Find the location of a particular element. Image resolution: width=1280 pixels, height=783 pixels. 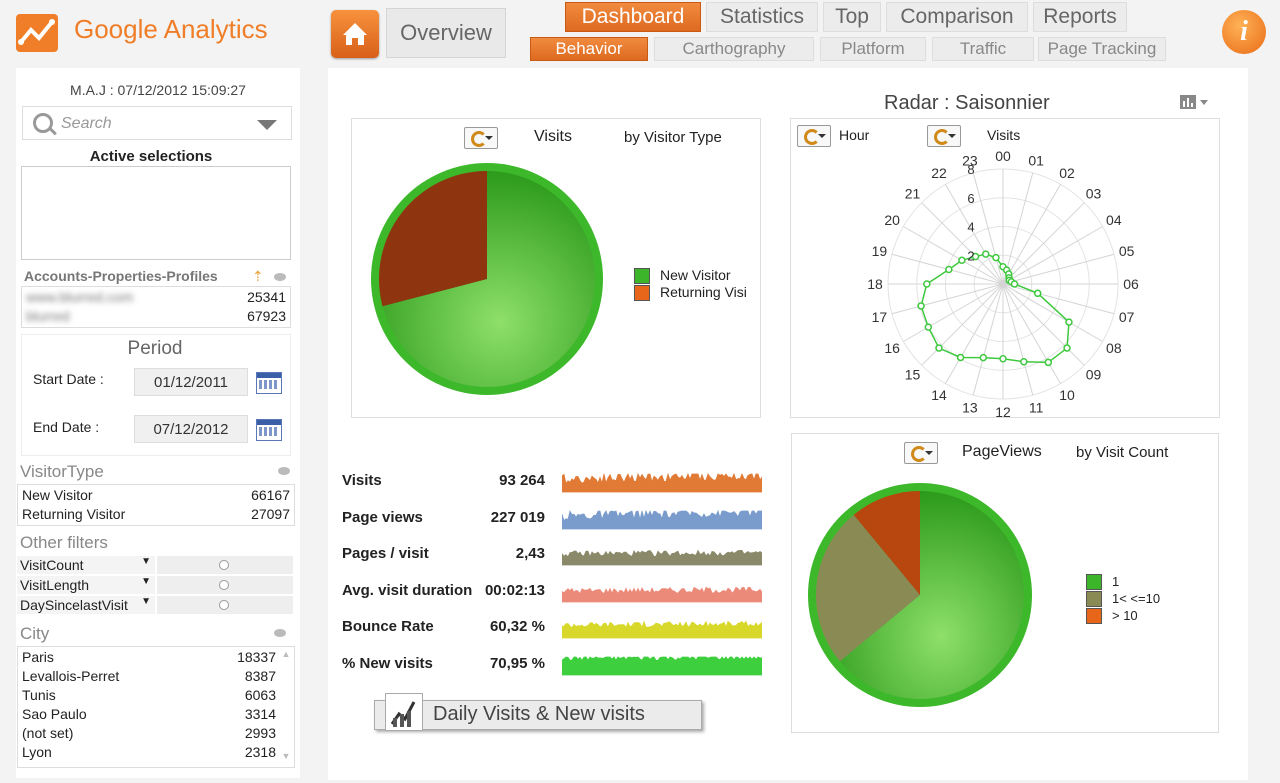

home-icon is located at coordinates (355, 34).